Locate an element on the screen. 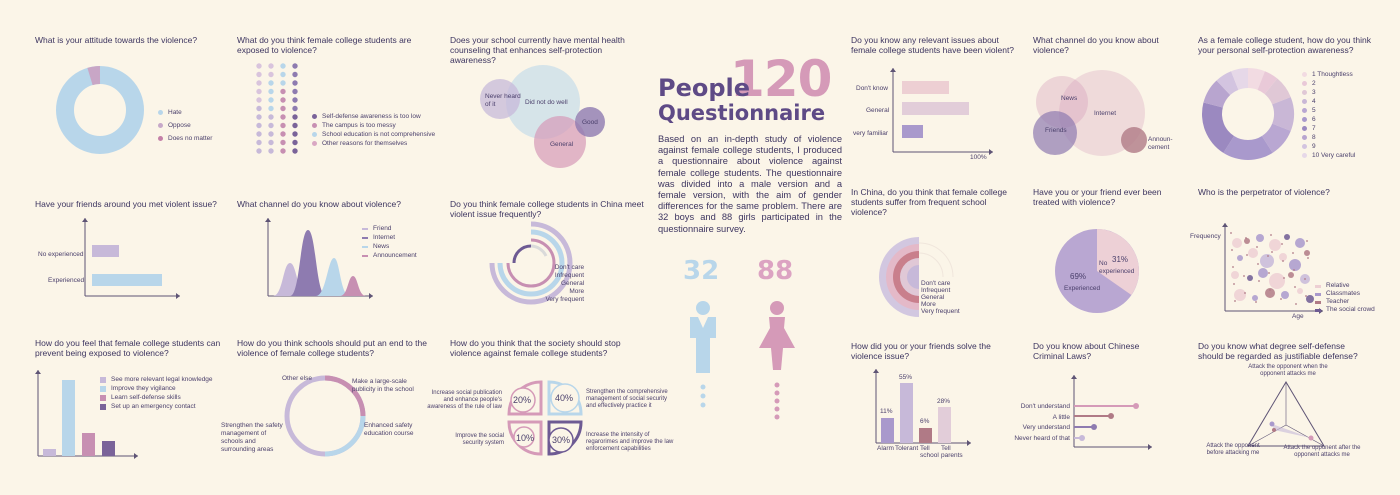 This screenshot has width=1400, height=495. q12-legend-item: 9 is located at coordinates (1328, 146).